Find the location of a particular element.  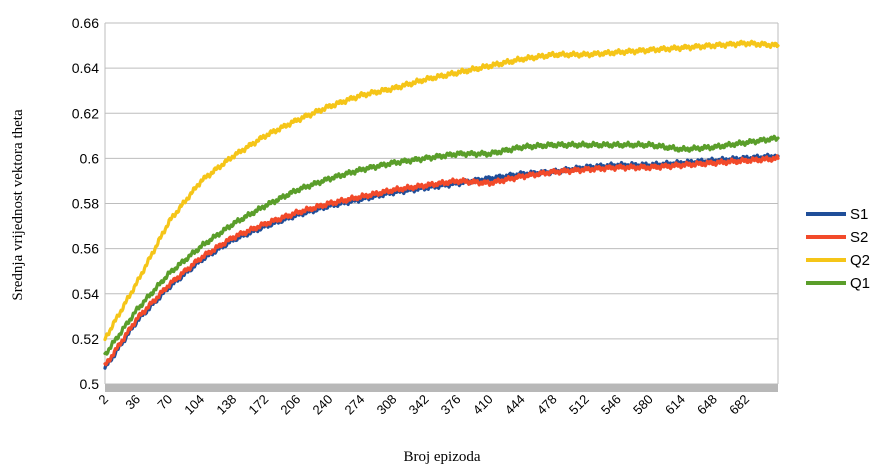

x-axis-title: Broj epizoda is located at coordinates (441, 457).